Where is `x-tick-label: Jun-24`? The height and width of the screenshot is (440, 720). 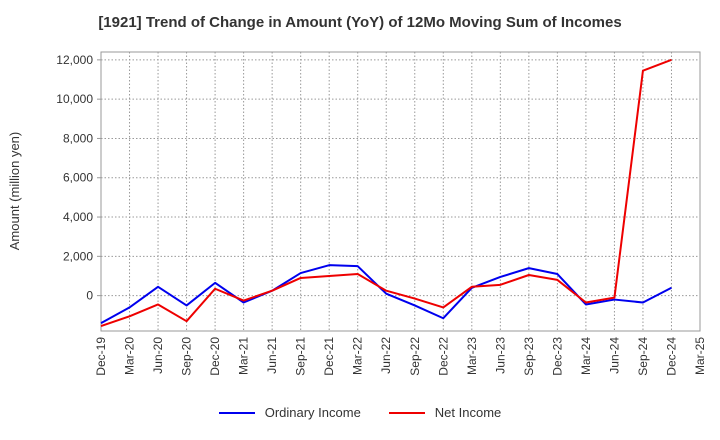
x-tick-label: Jun-24 is located at coordinates (614, 355).